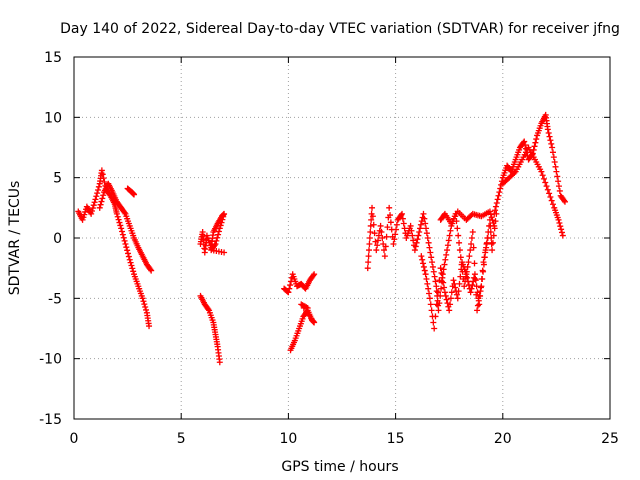 This screenshot has width=640, height=480. Describe the element at coordinates (15, 238) in the screenshot. I see `y-axis-label: SDTVAR / TECUs` at that location.